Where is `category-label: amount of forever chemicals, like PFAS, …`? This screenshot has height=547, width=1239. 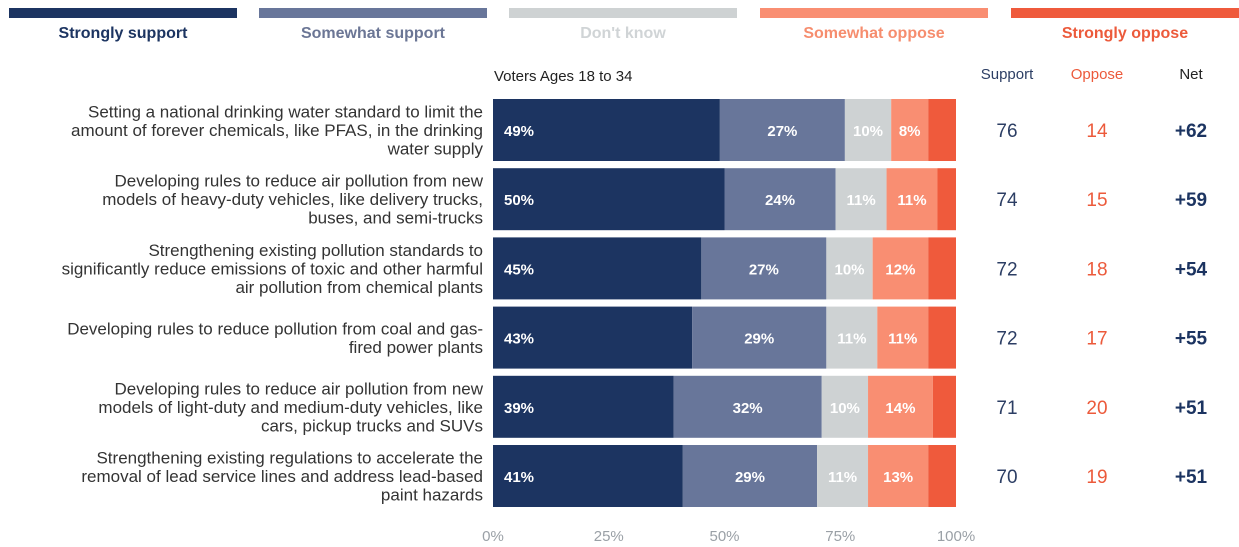 category-label: amount of forever chemicals, like PFAS, … is located at coordinates (277, 130).